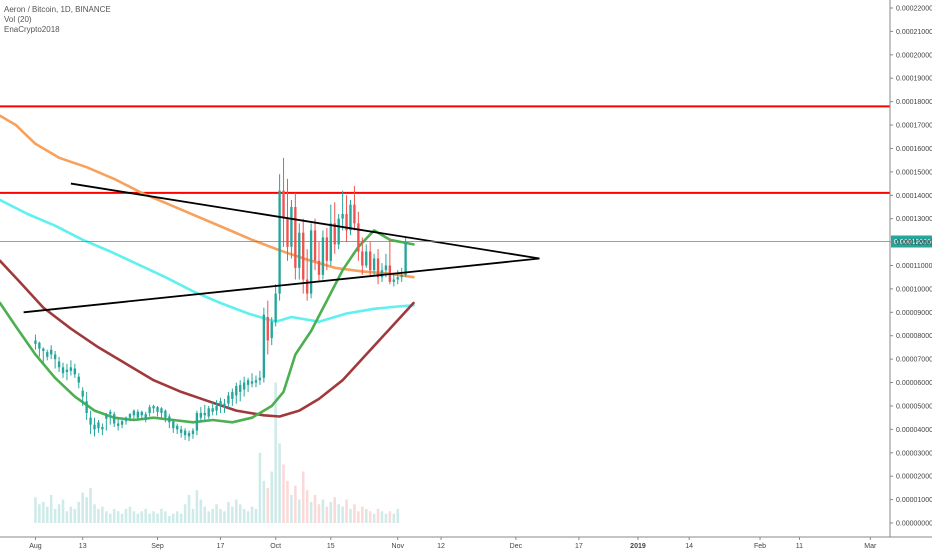 The width and height of the screenshot is (932, 550). I want to click on y-tick-label: 0.00016000, so click(914, 149).